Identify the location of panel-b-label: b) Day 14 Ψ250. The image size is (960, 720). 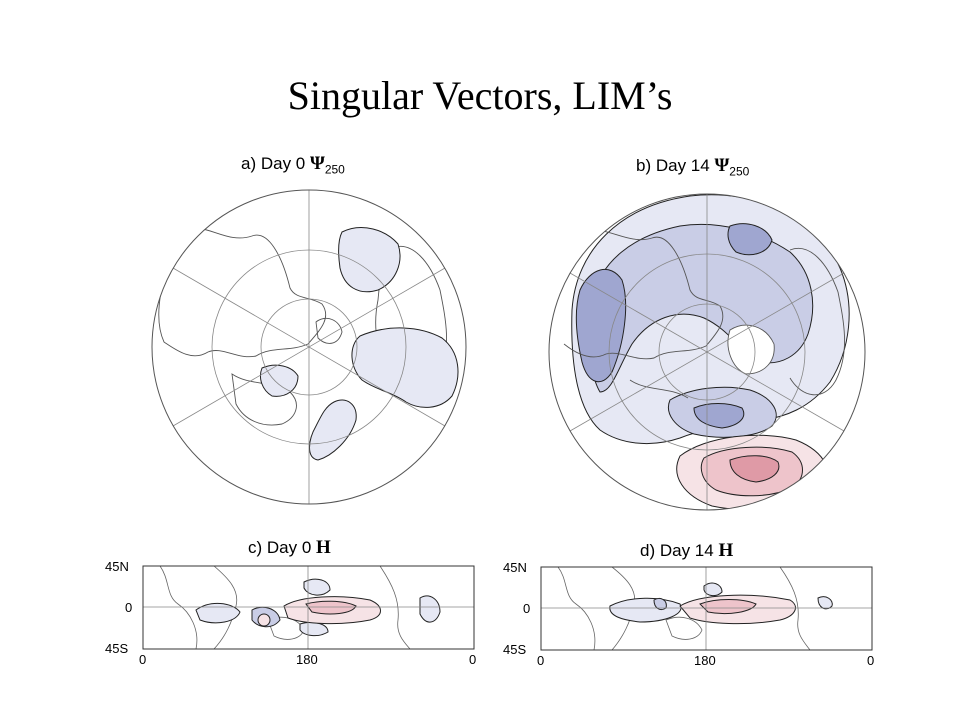
(693, 167).